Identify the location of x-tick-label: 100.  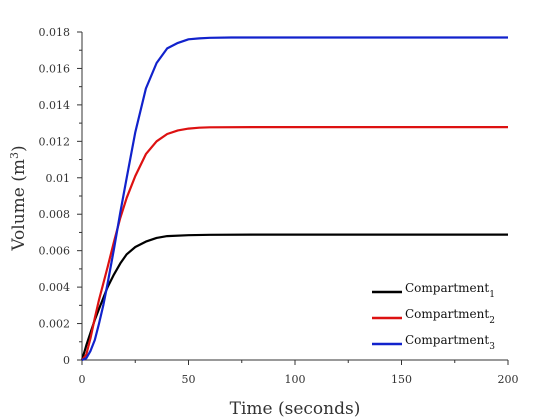
(295, 379).